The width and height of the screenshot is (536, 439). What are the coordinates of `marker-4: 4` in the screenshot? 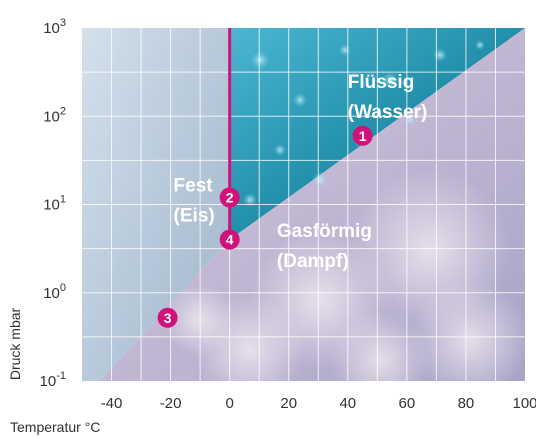 It's located at (229, 239).